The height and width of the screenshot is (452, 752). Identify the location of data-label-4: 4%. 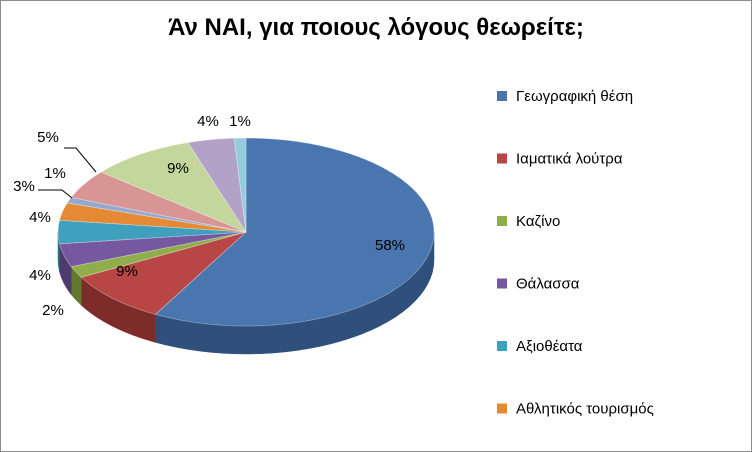
(40, 217).